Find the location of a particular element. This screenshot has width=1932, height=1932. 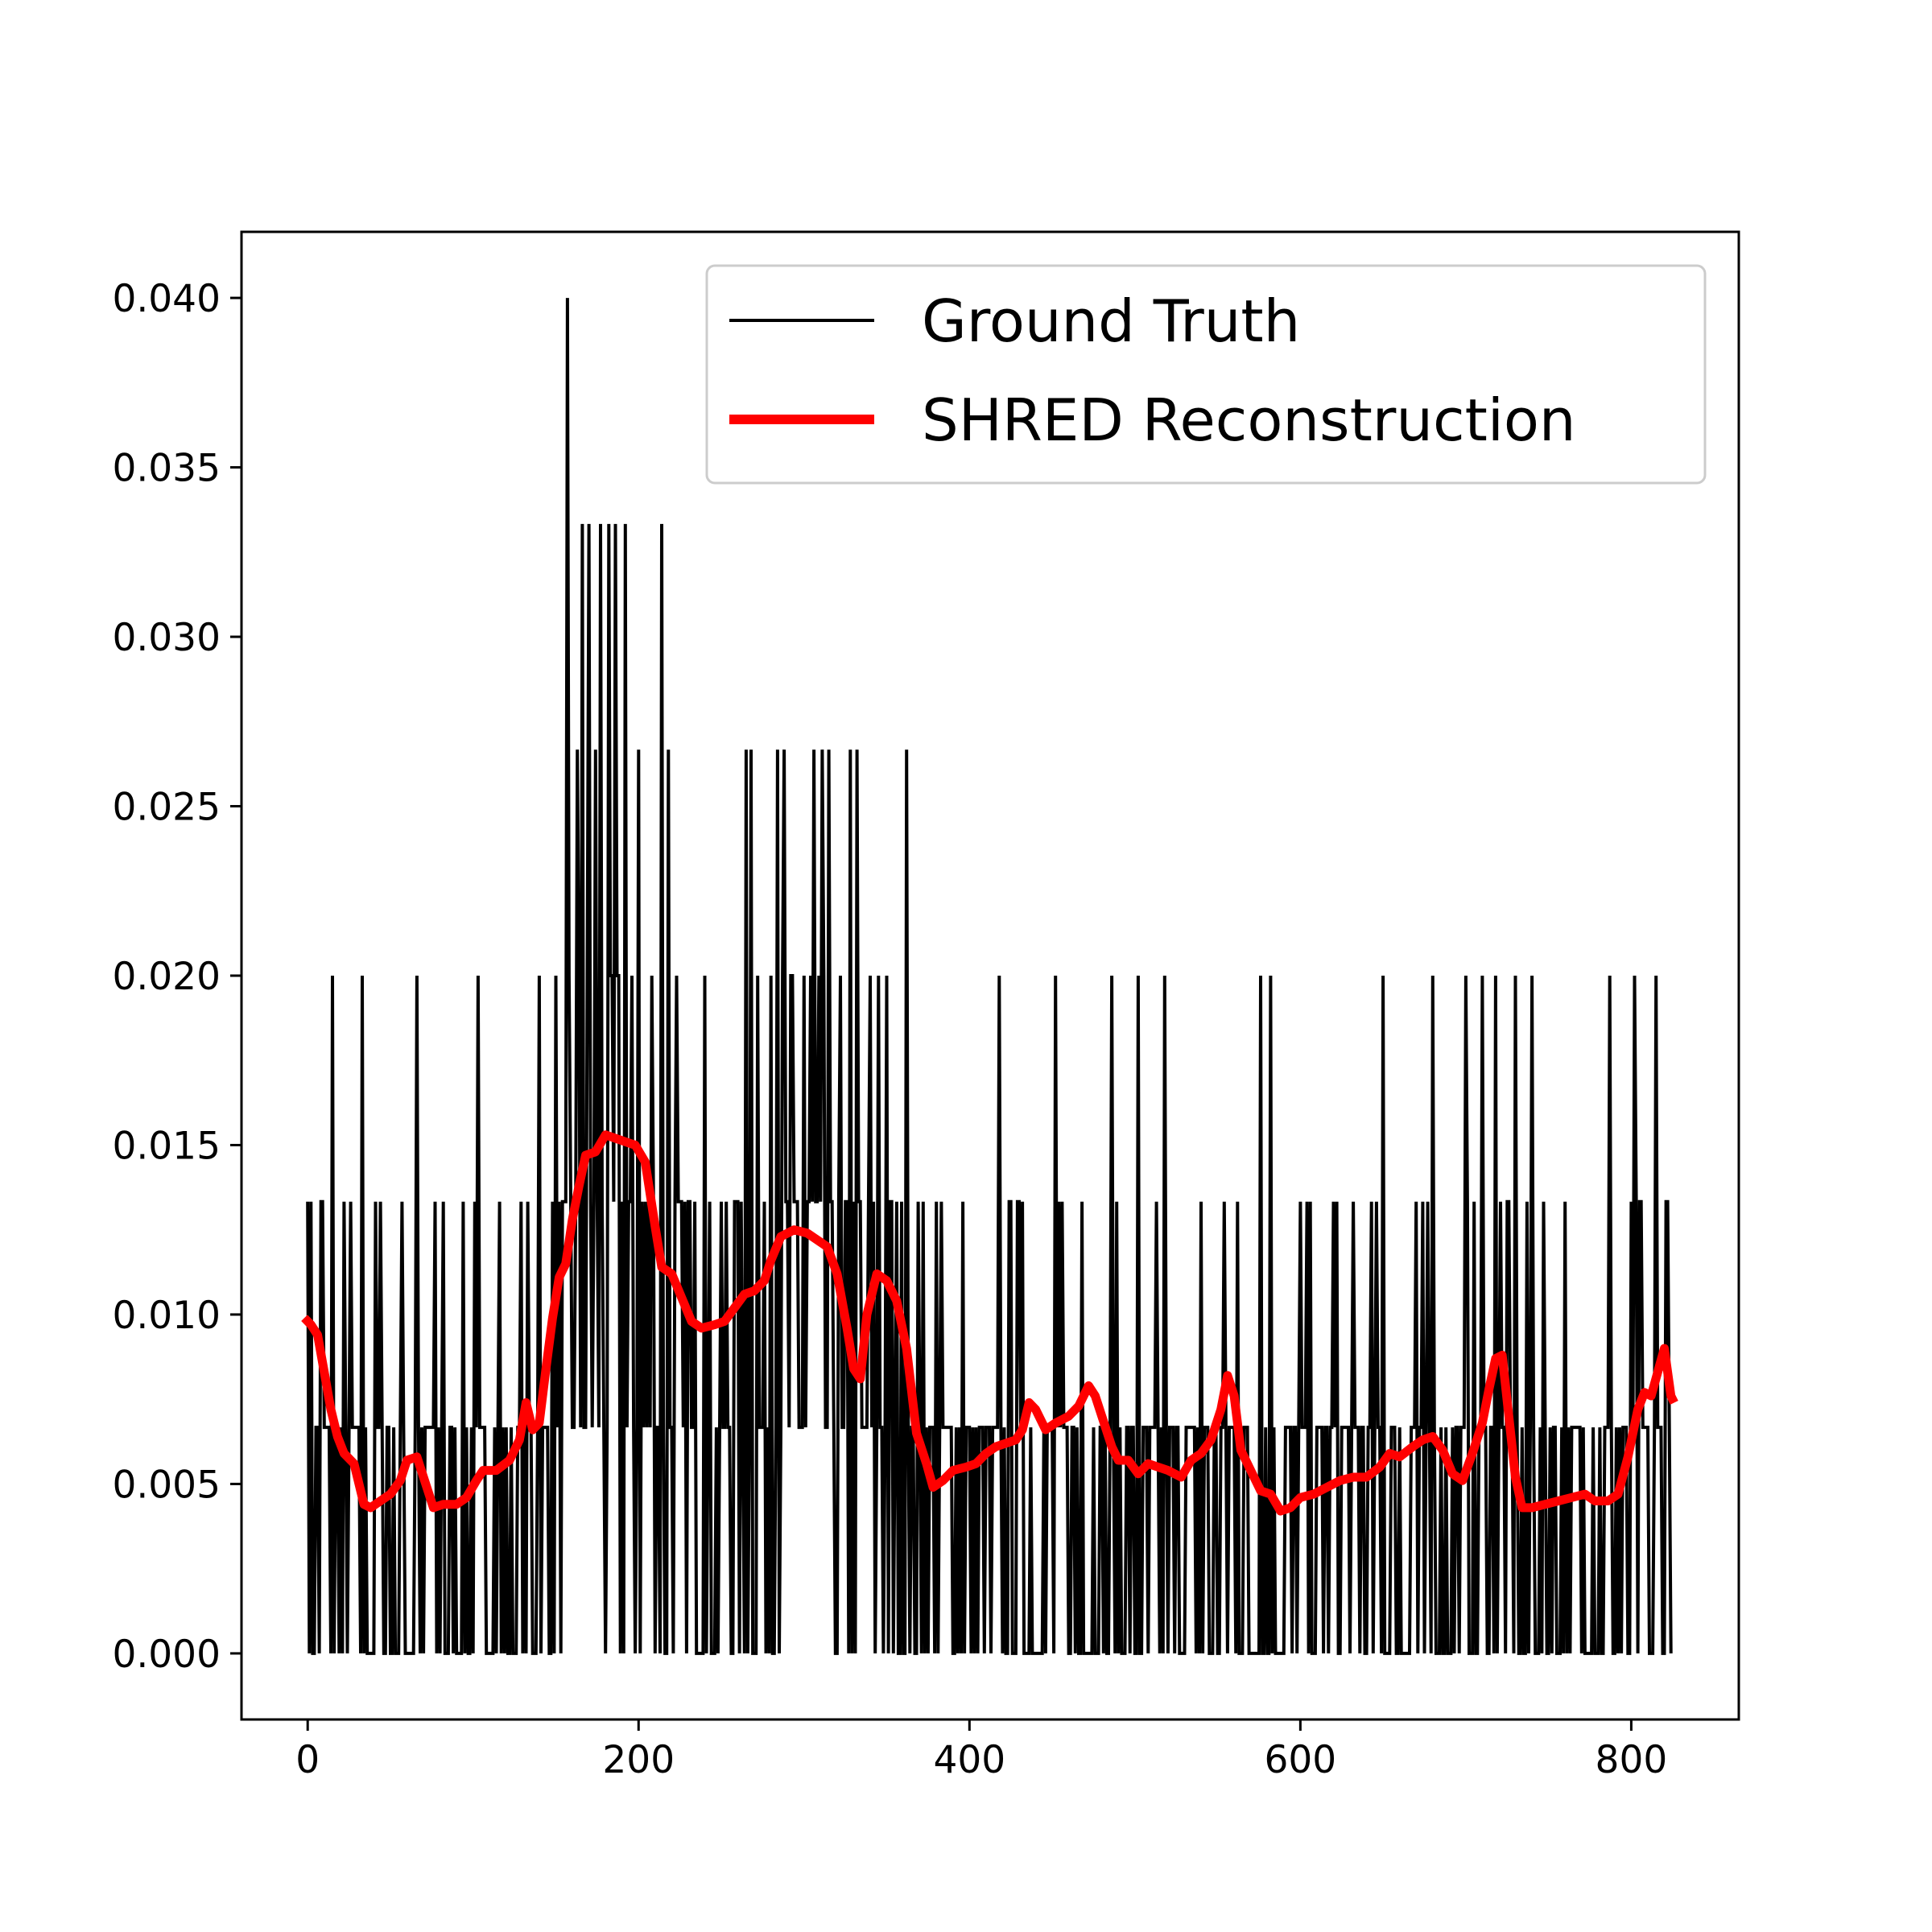

x-tick-label: 600 is located at coordinates (1300, 1760).